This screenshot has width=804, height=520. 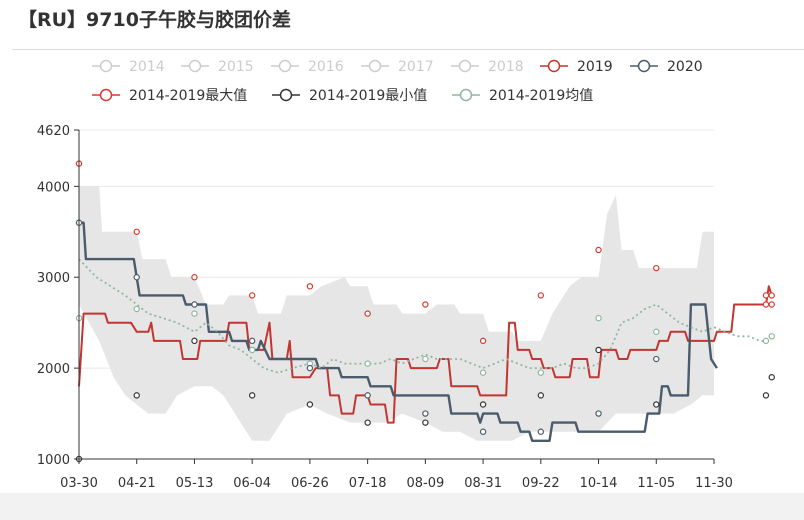 What do you see at coordinates (79, 483) in the screenshot?
I see `x-tick-label: 03-30` at bounding box center [79, 483].